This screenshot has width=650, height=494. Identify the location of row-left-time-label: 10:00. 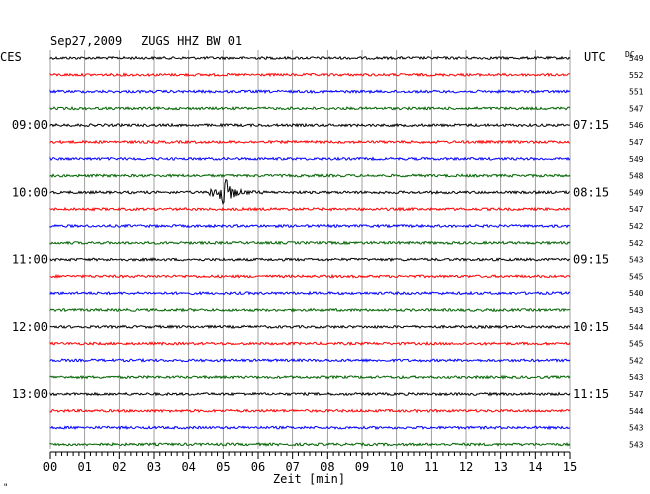
(30, 192).